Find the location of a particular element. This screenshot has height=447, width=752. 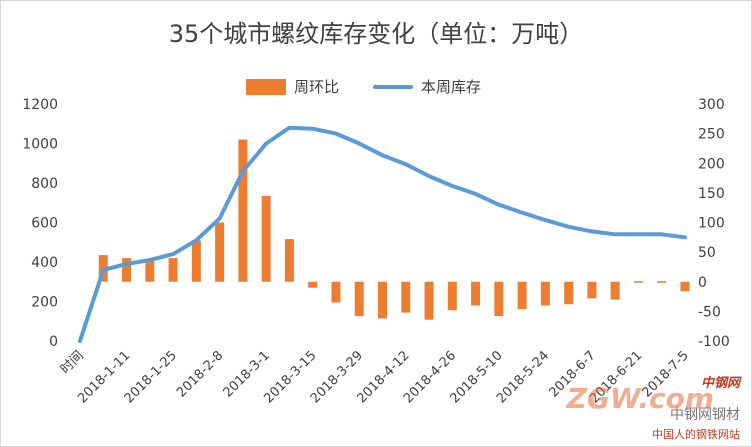

y-left-tick-label: 200 is located at coordinates (44, 303).